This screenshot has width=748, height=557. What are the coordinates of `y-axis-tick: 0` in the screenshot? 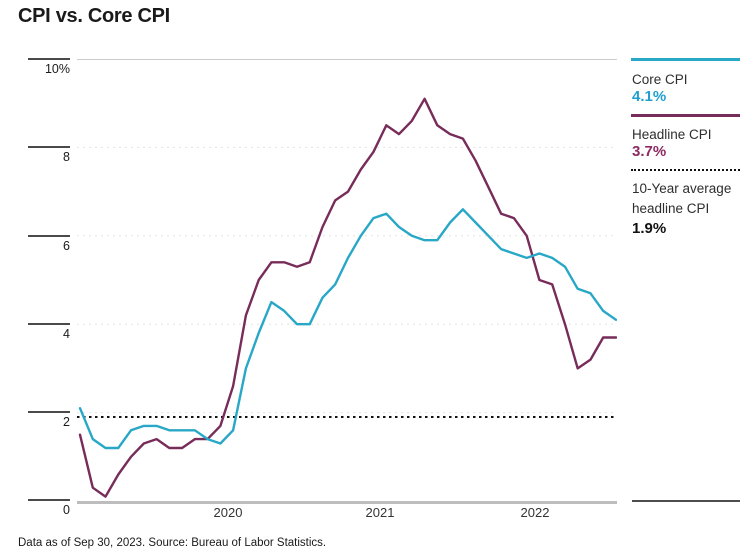 It's located at (49, 508).